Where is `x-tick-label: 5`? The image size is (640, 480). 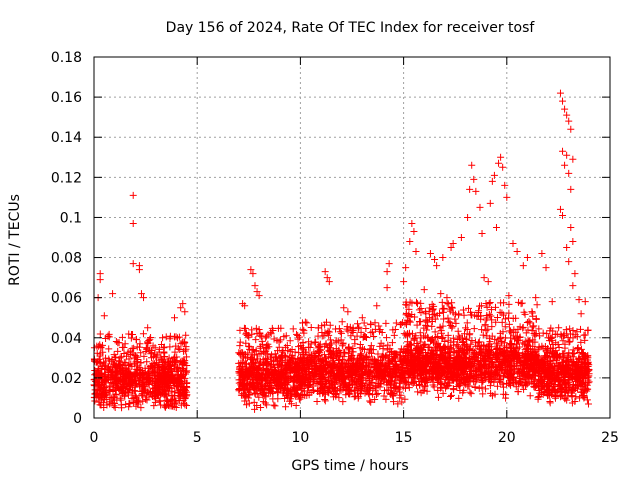 x-tick-label: 5 is located at coordinates (197, 438).